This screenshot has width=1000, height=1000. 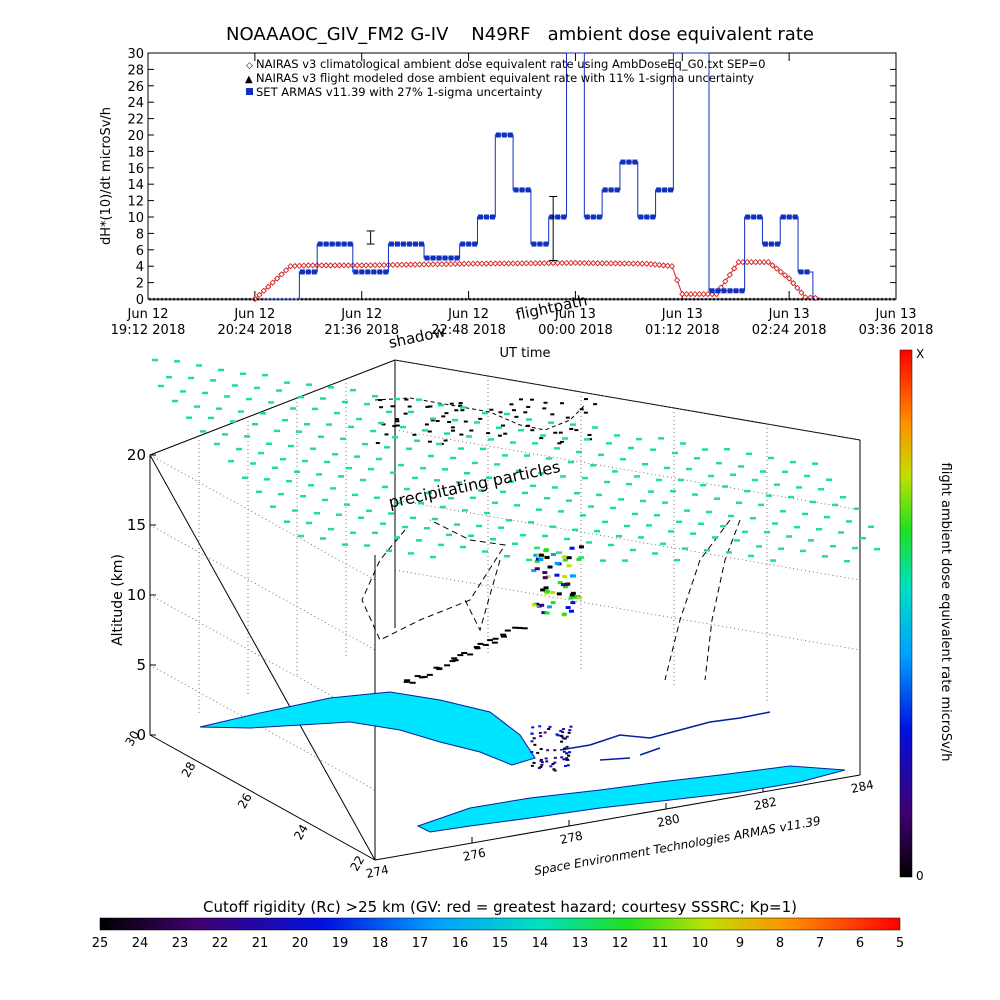 I want to click on colorbar-tick-label: 22, so click(x=220, y=943).